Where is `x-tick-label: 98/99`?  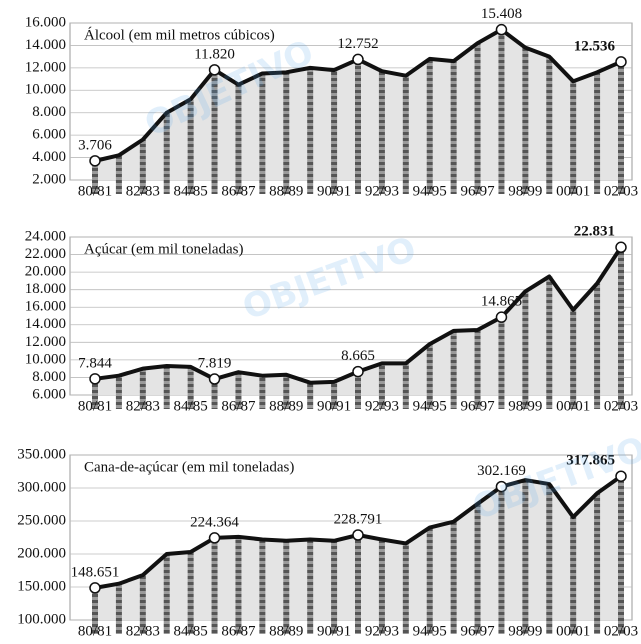
x-tick-label: 98/99 is located at coordinates (525, 631).